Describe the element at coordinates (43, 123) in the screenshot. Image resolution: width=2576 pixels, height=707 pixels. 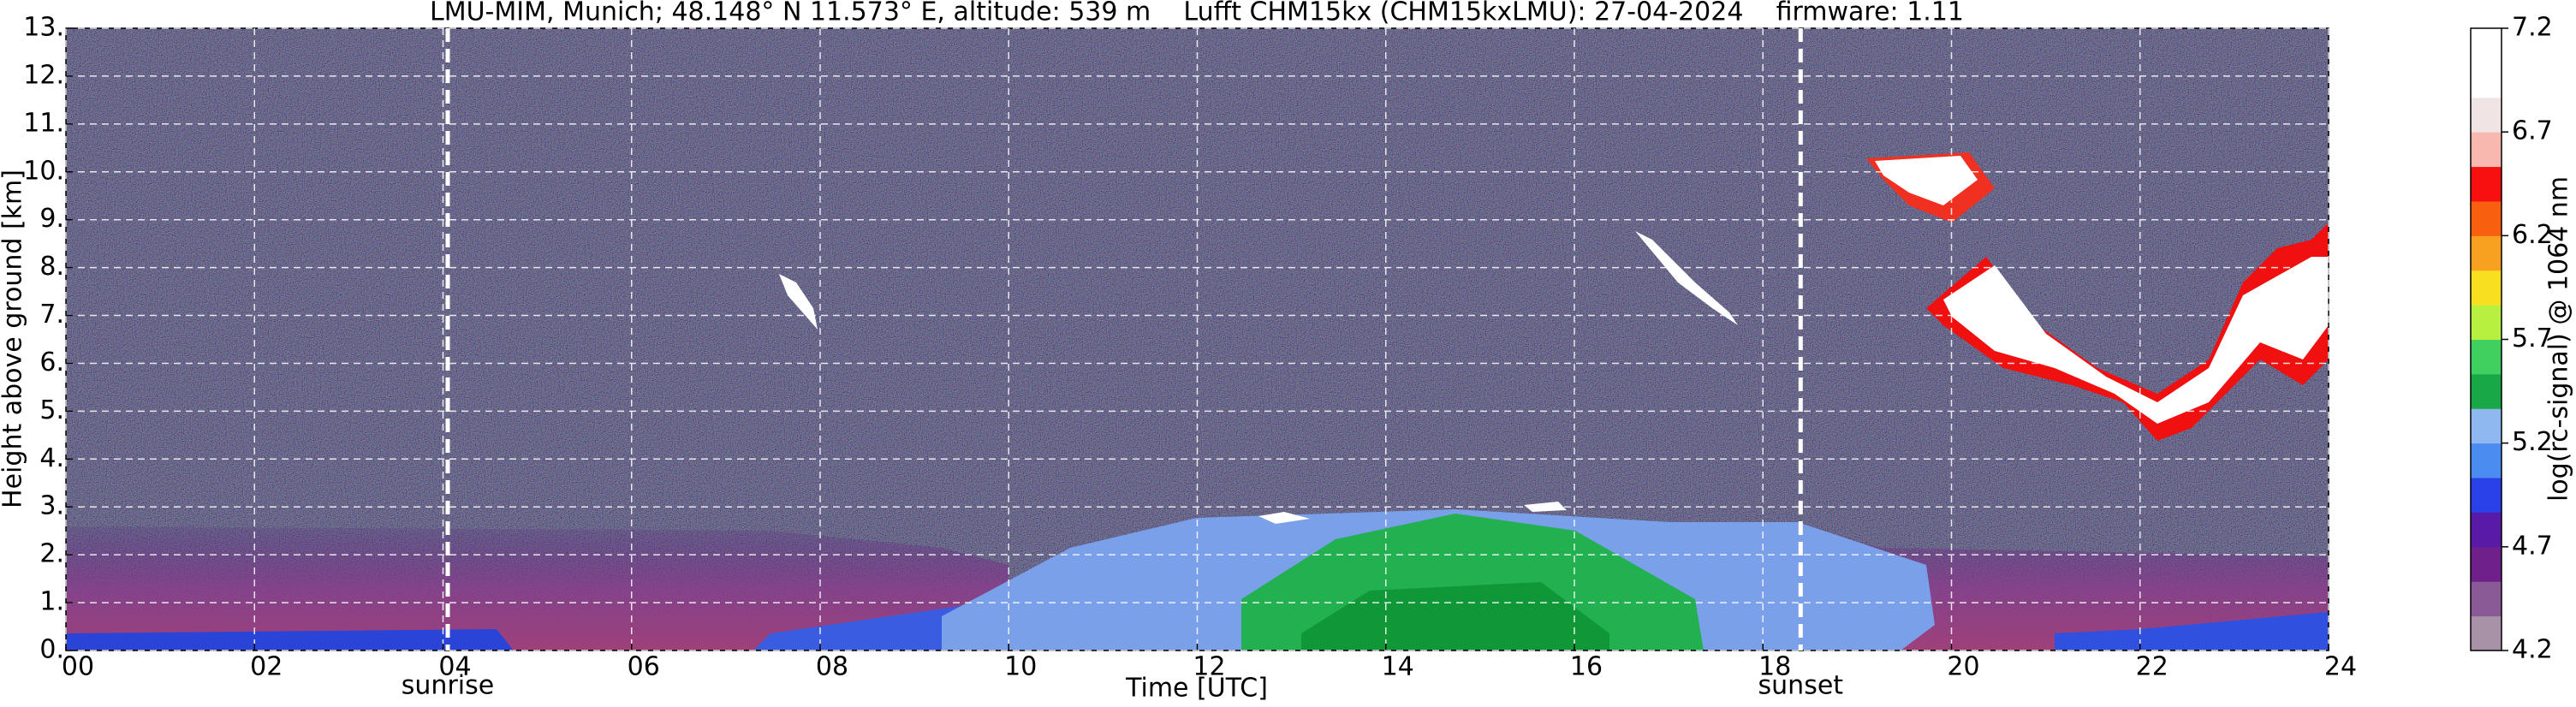
I see `y-tick-label: 11.` at that location.